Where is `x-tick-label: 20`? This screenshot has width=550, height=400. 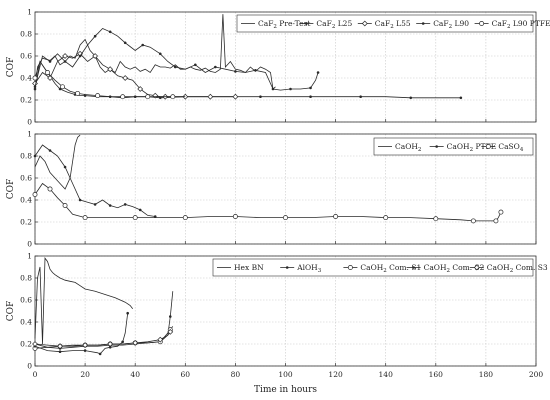 x-tick-label: 20 is located at coordinates (85, 374).